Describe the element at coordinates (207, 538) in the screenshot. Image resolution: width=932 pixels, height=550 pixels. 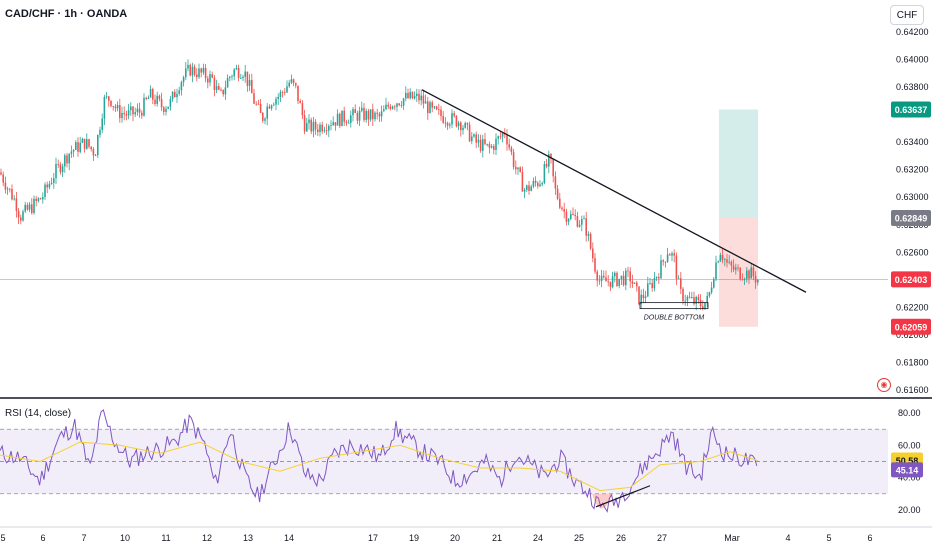
I see `time-tick-label: 12` at that location.